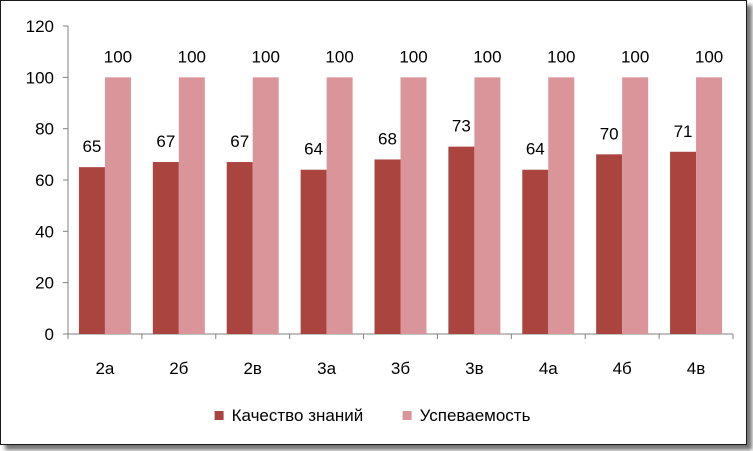 The width and height of the screenshot is (753, 451). Describe the element at coordinates (91, 146) in the screenshot. I see `data-label: 65` at that location.